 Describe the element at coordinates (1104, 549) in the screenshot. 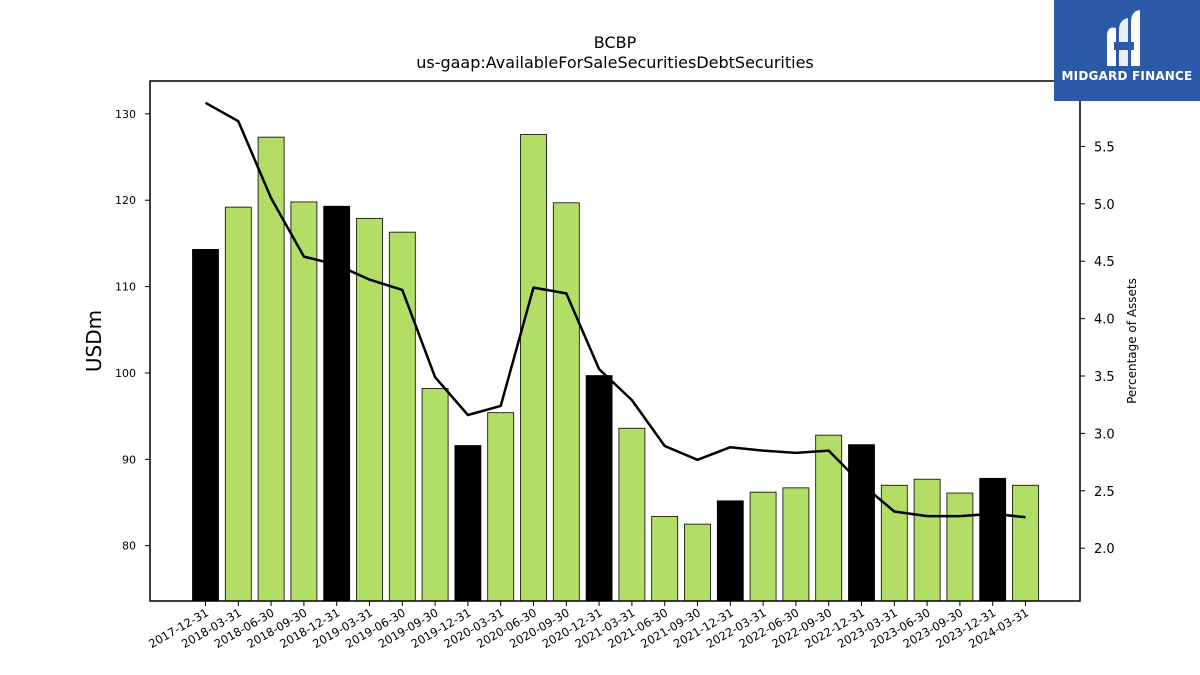

I see `y2-tick-label: 2.0` at that location.